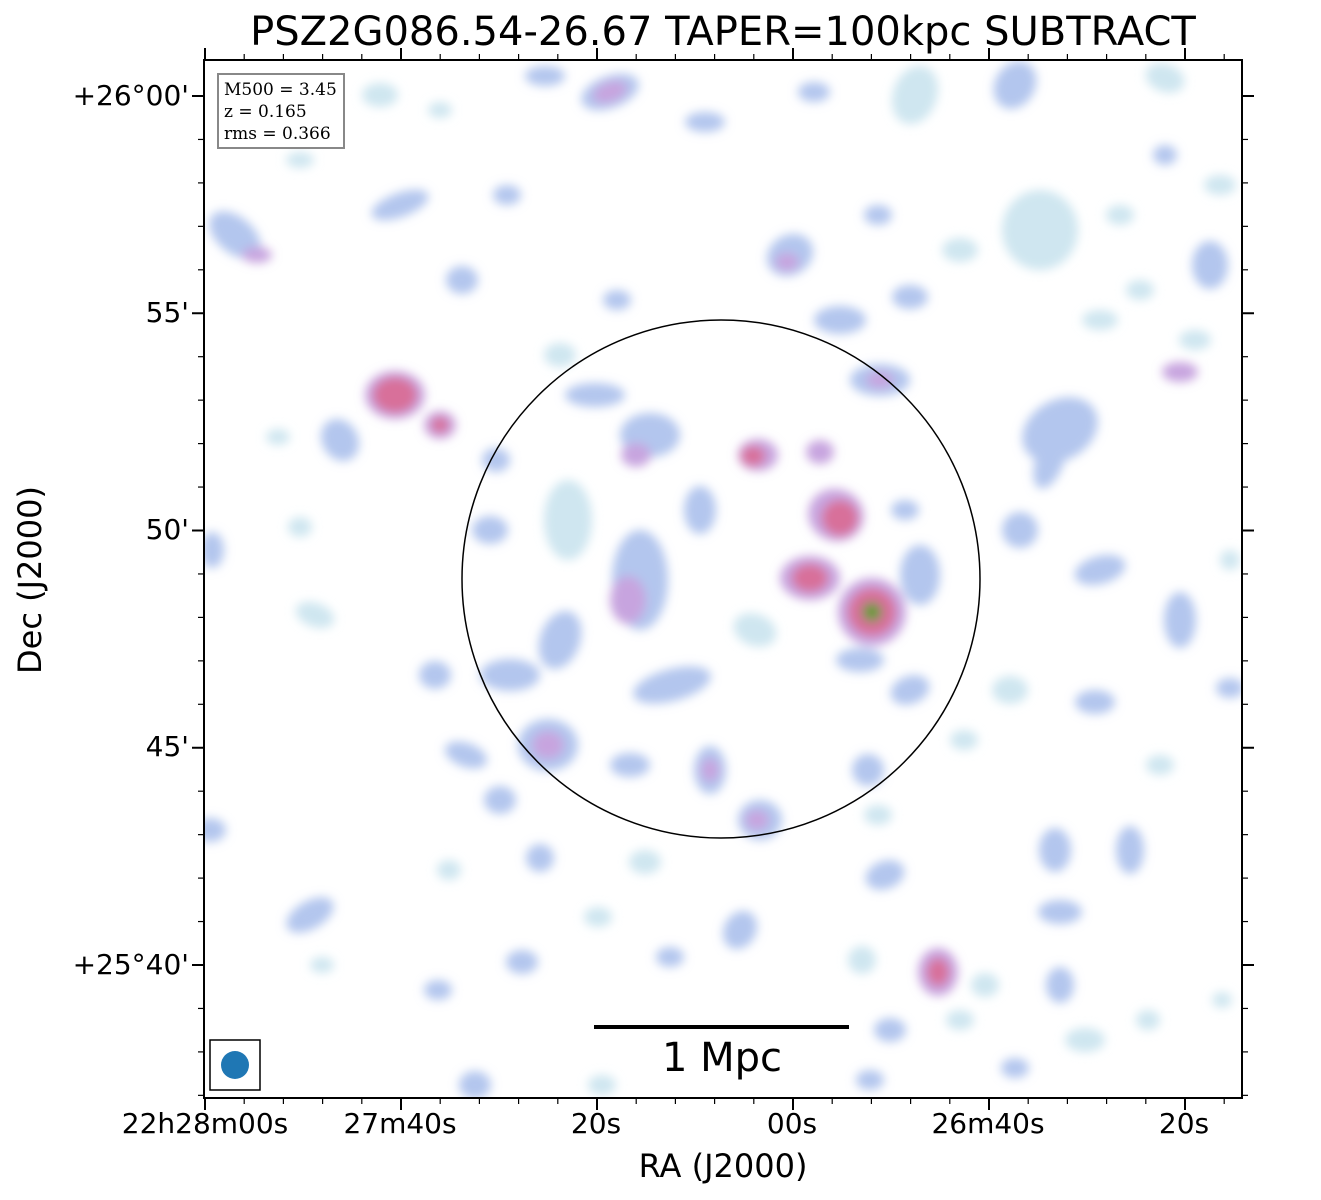  What do you see at coordinates (167, 529) in the screenshot?
I see `y-tick-label: 50'` at bounding box center [167, 529].